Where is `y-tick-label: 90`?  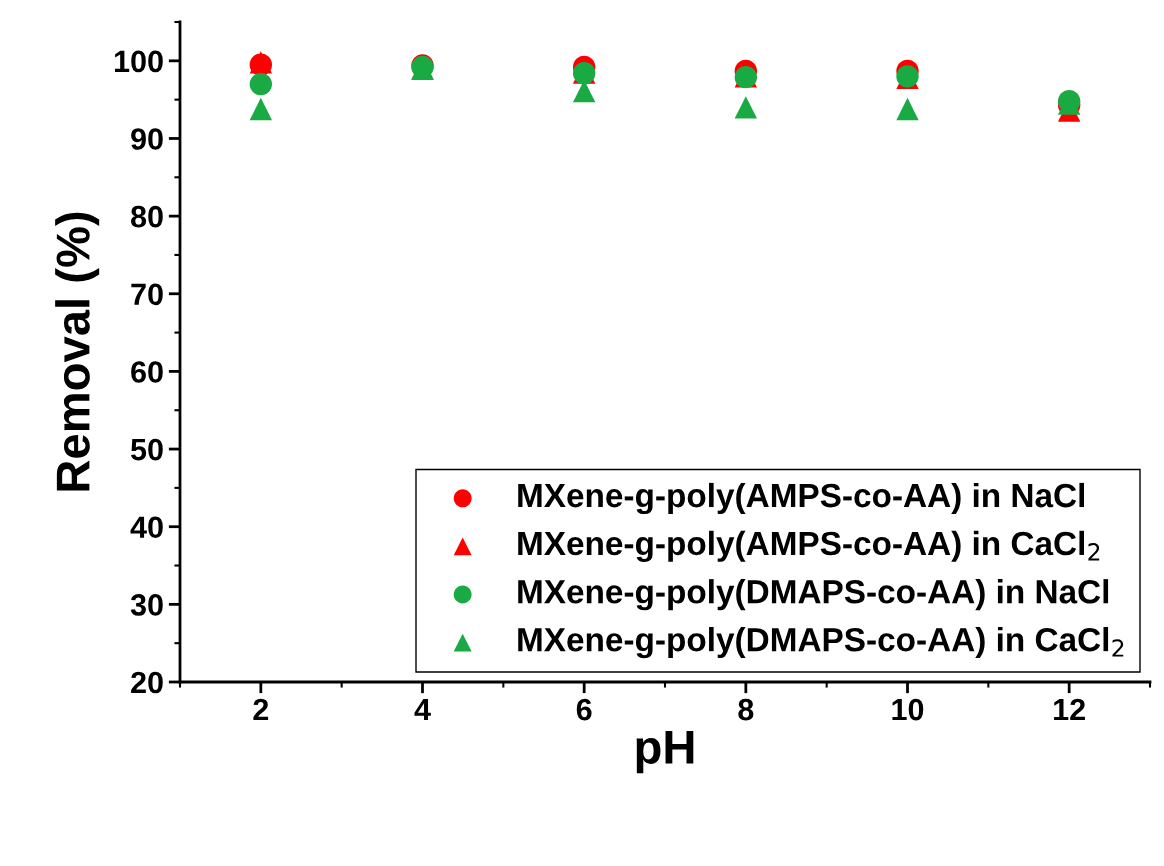 y-tick-label: 90 is located at coordinates (147, 139).